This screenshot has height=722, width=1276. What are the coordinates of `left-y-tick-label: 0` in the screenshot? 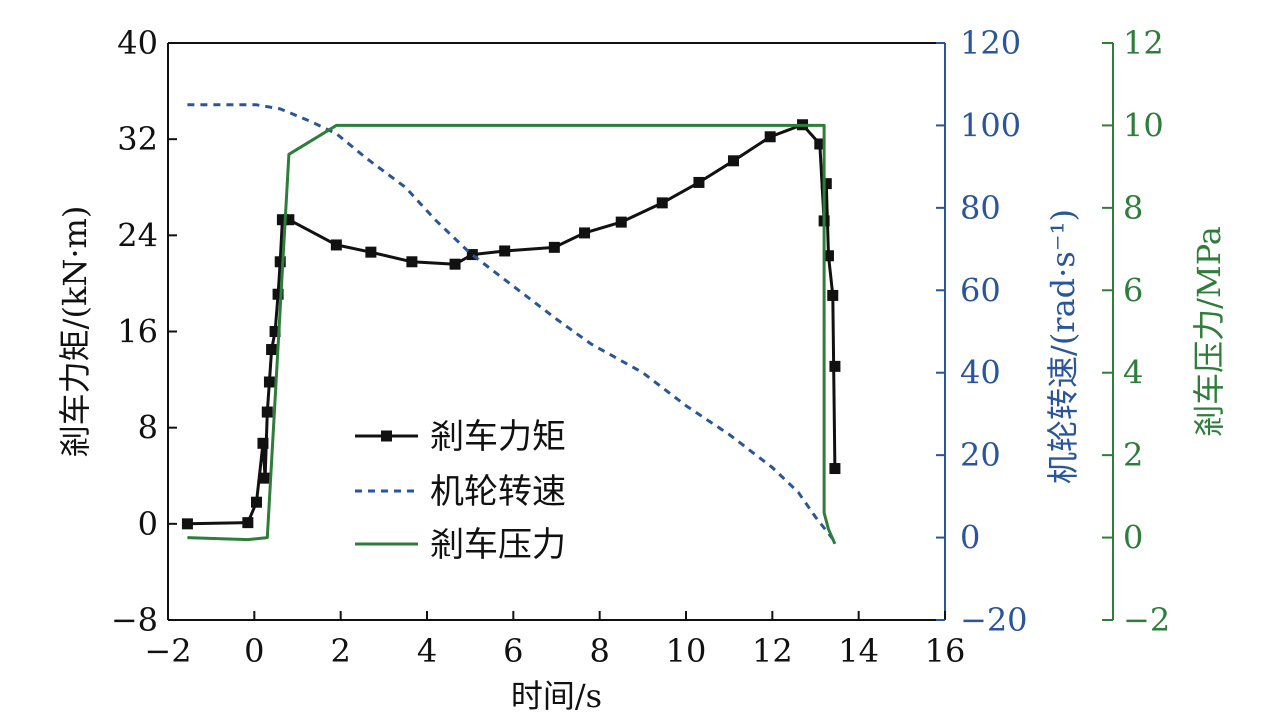 It's located at (148, 524).